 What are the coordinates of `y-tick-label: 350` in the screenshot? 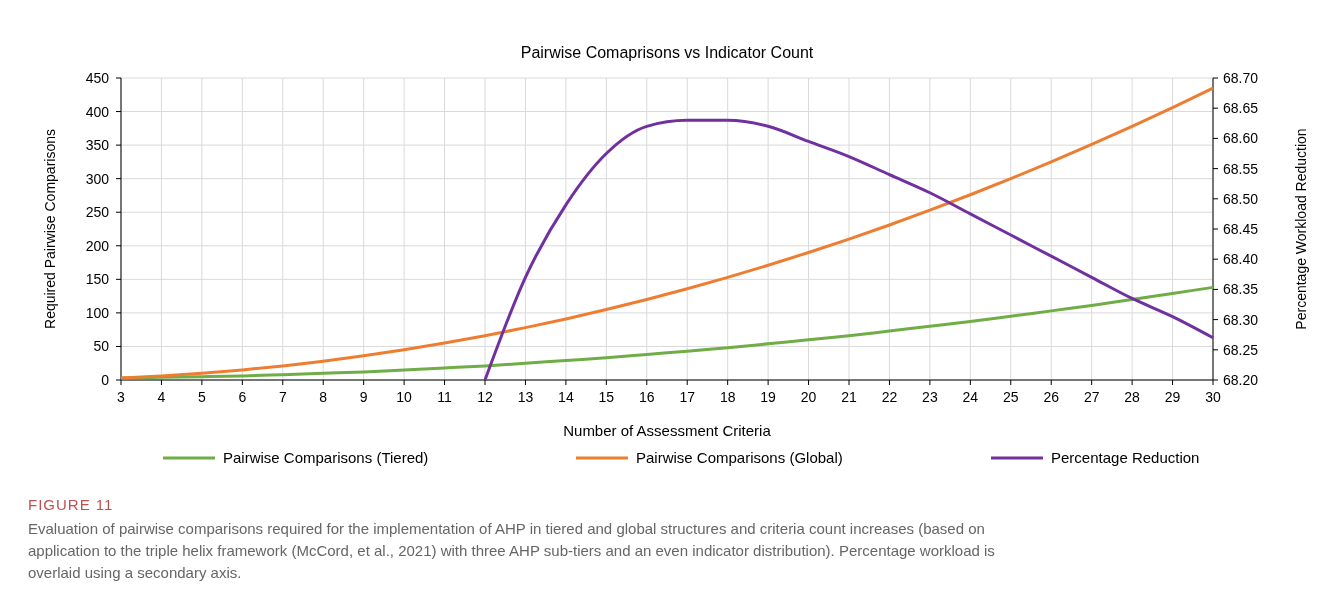 It's located at (97, 145).